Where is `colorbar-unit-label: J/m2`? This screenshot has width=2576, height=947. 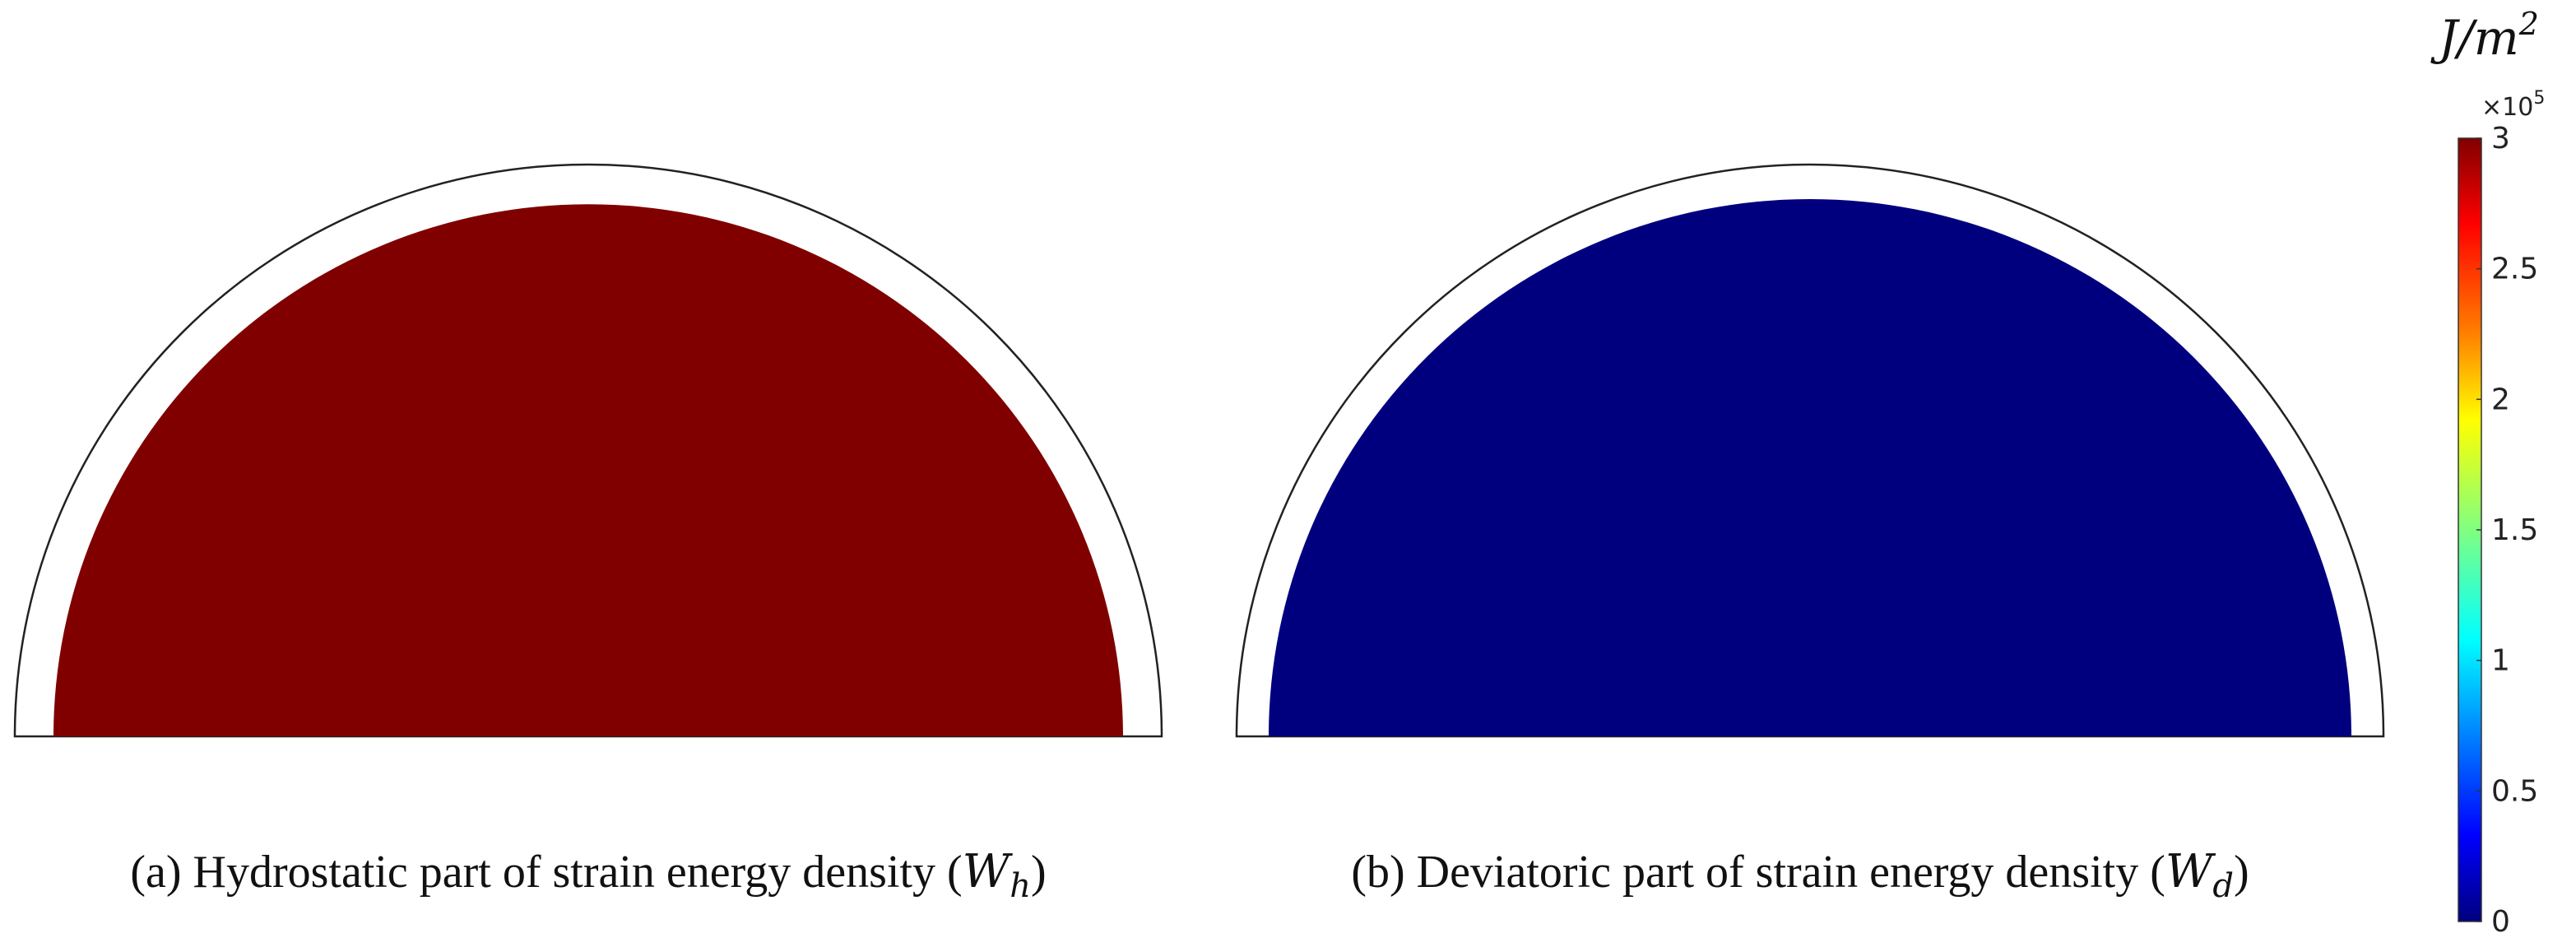
colorbar-unit-label: J/m2 is located at coordinates (2484, 36).